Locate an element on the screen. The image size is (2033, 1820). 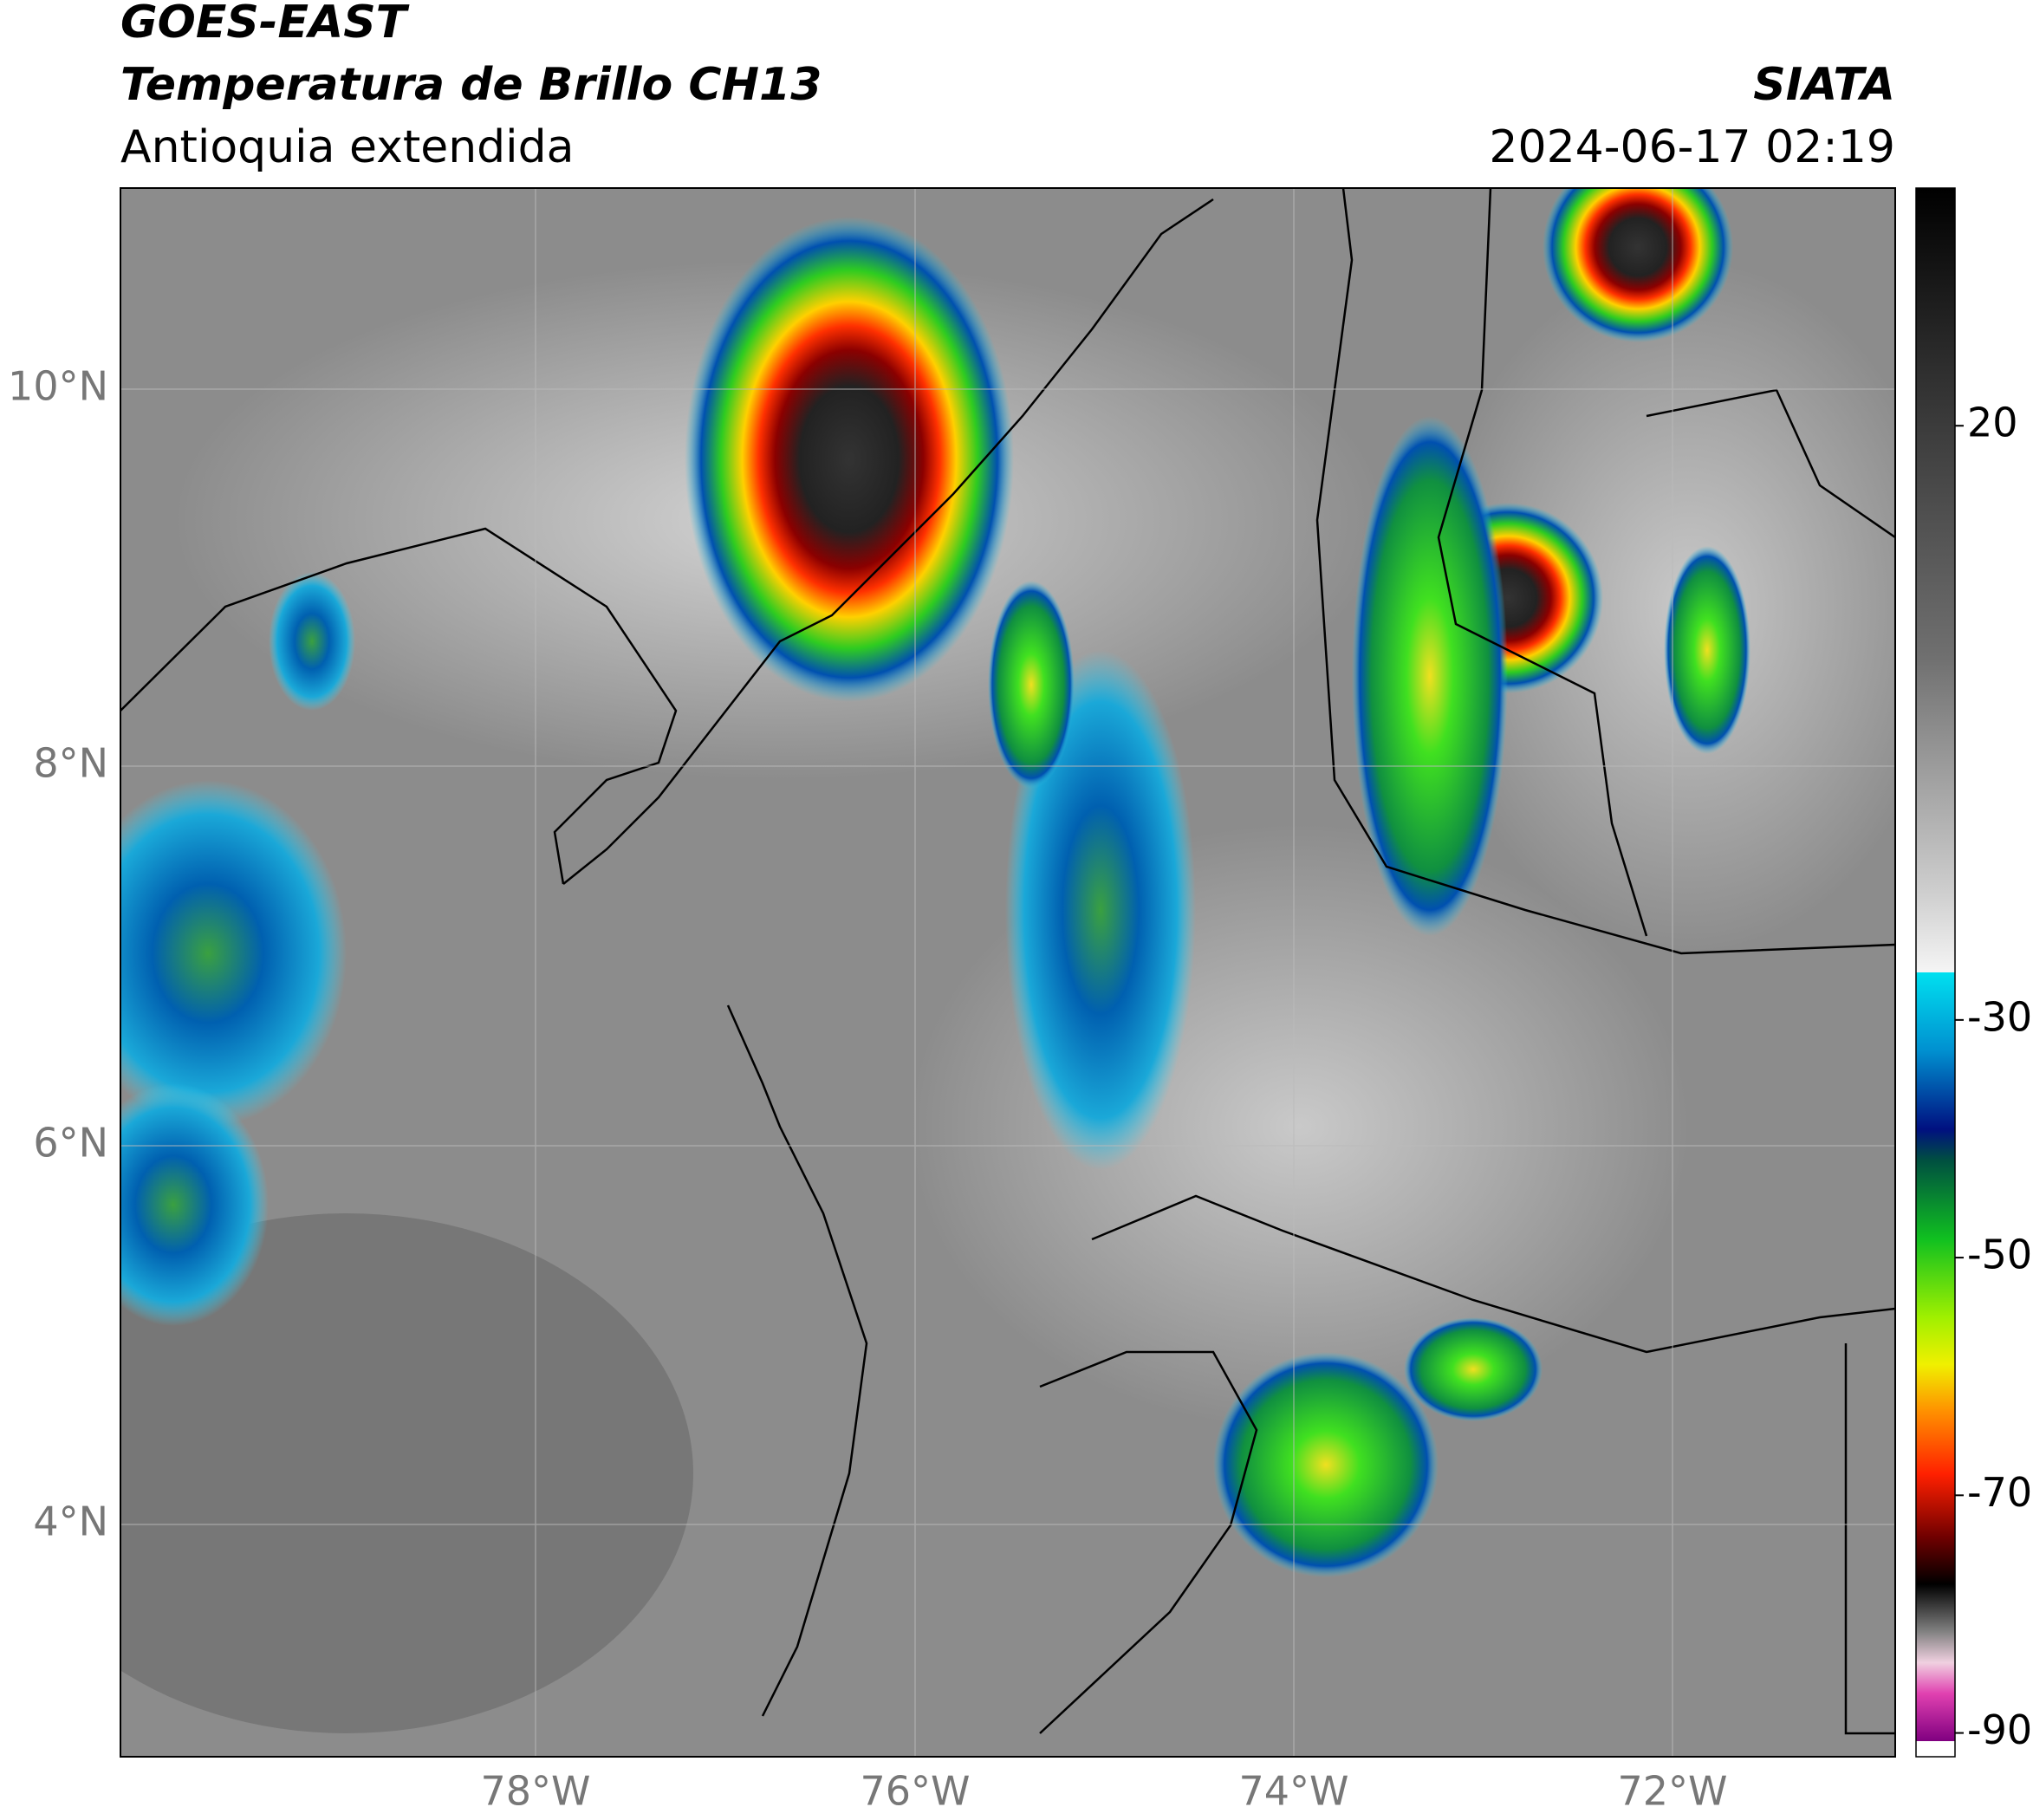
colorbar is located at coordinates (1936, 972).